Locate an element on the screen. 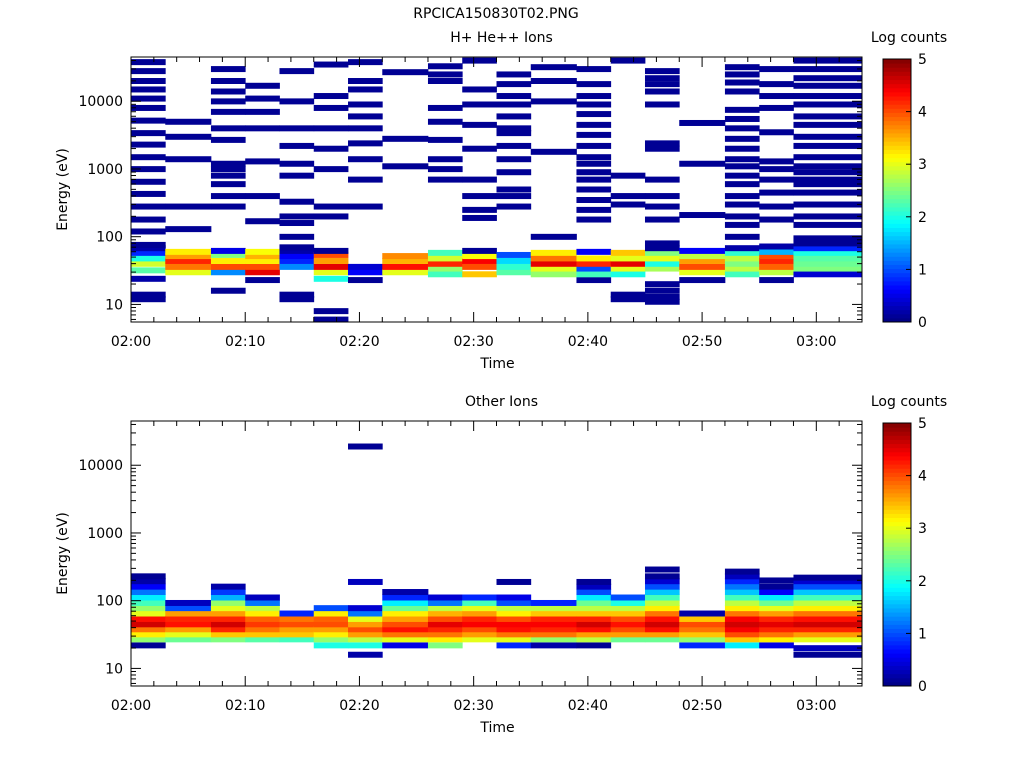  x-tick-label: 03:00 is located at coordinates (816, 342).